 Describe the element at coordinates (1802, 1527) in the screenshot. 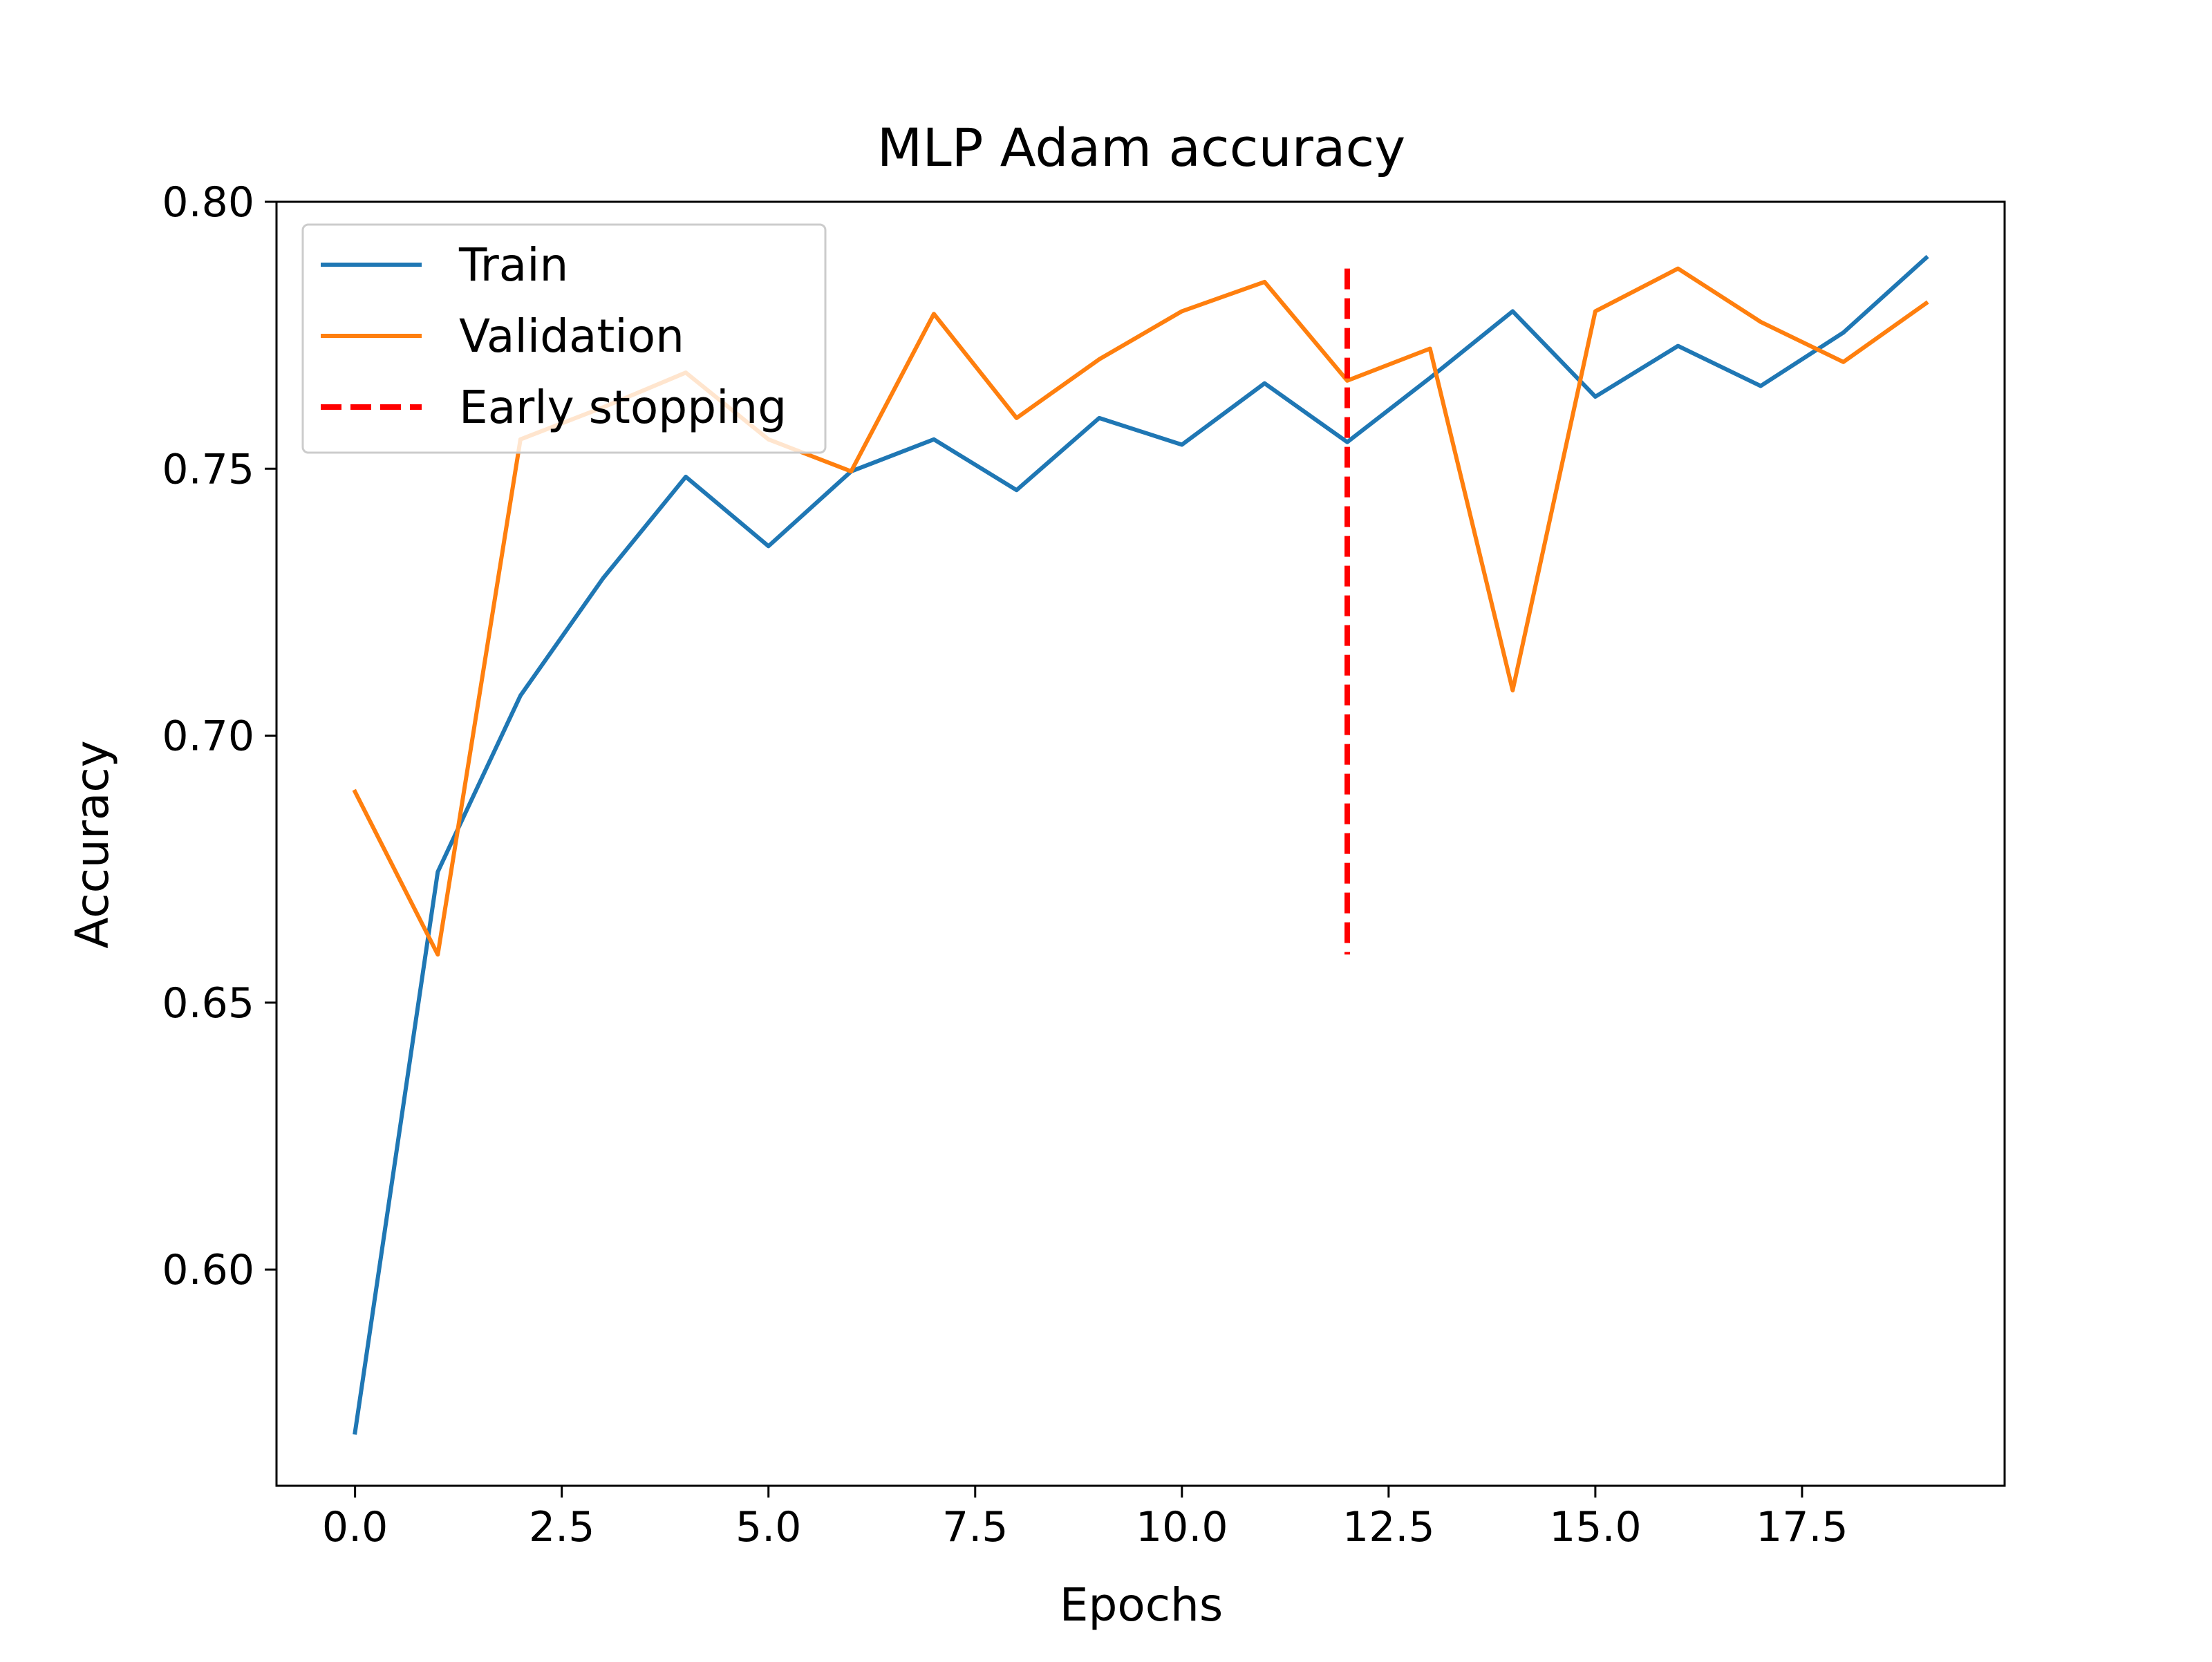

I see `x-tick-label: 17.5` at that location.